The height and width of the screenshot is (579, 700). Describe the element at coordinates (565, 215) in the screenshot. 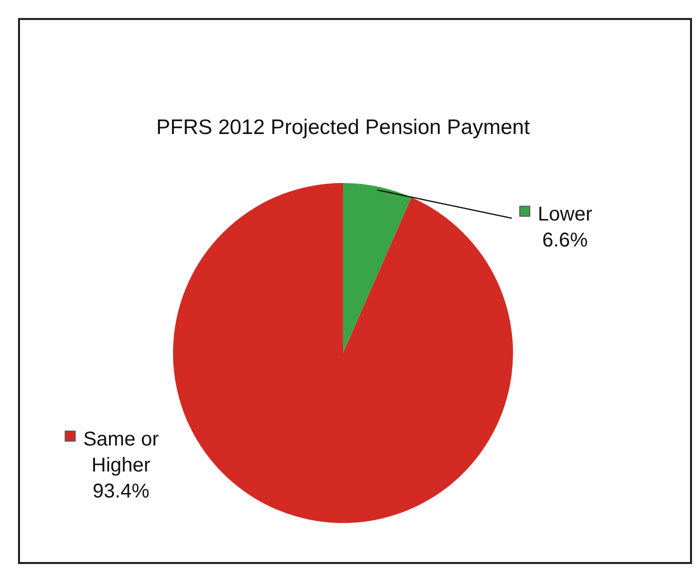

I see `legend-label: Lower` at that location.